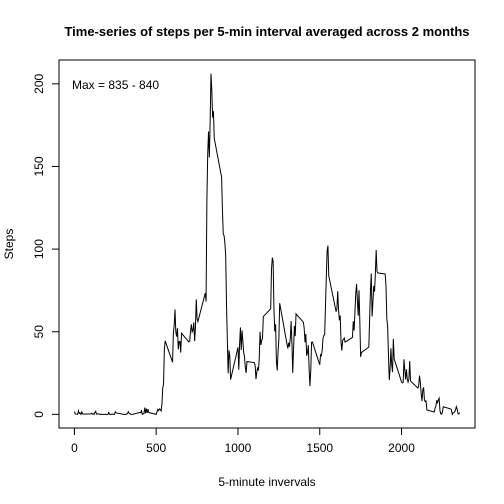  What do you see at coordinates (238, 448) in the screenshot?
I see `x-tick-label: 1000` at bounding box center [238, 448].